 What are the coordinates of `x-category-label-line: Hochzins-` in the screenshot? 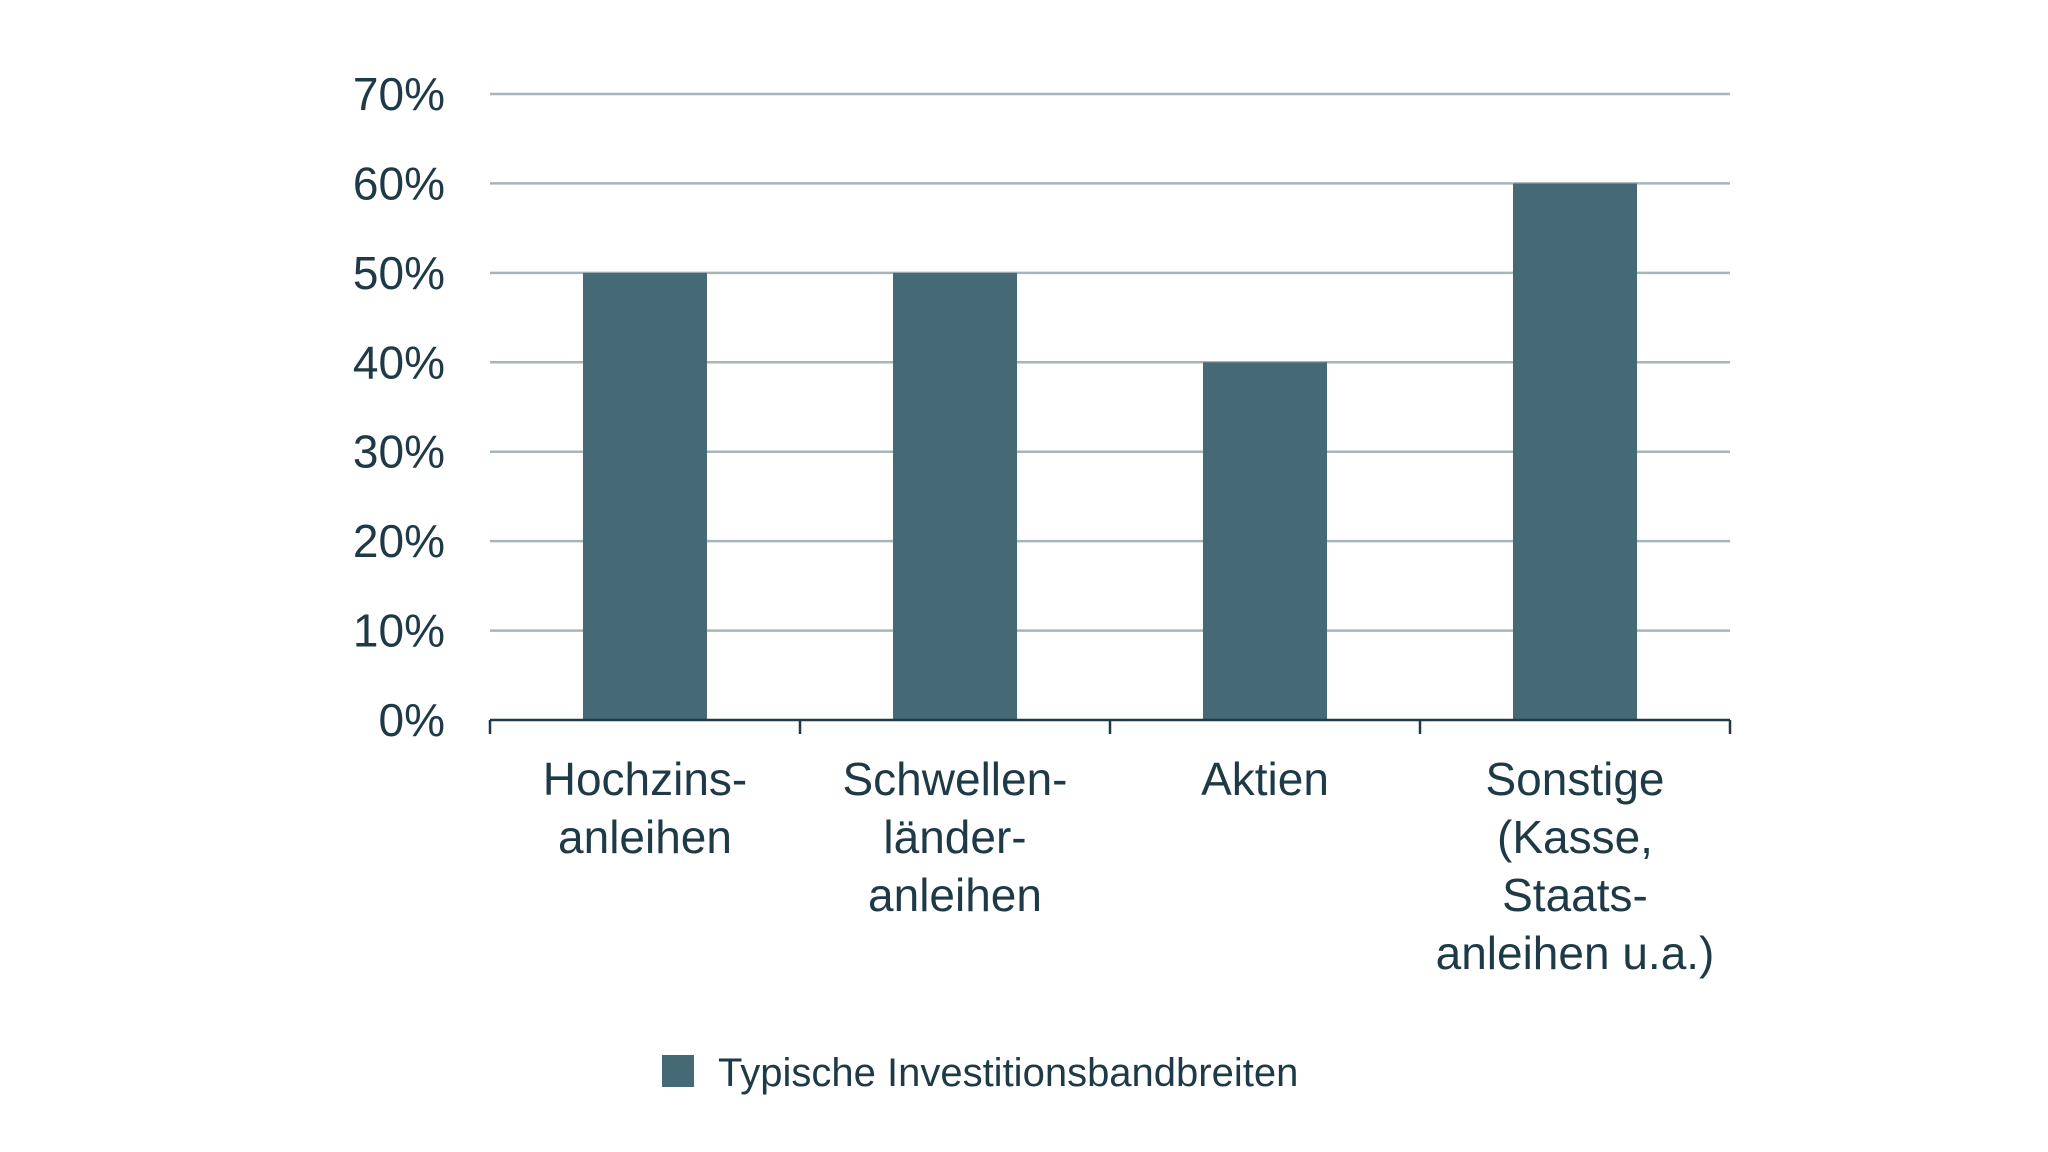 It's located at (645, 779).